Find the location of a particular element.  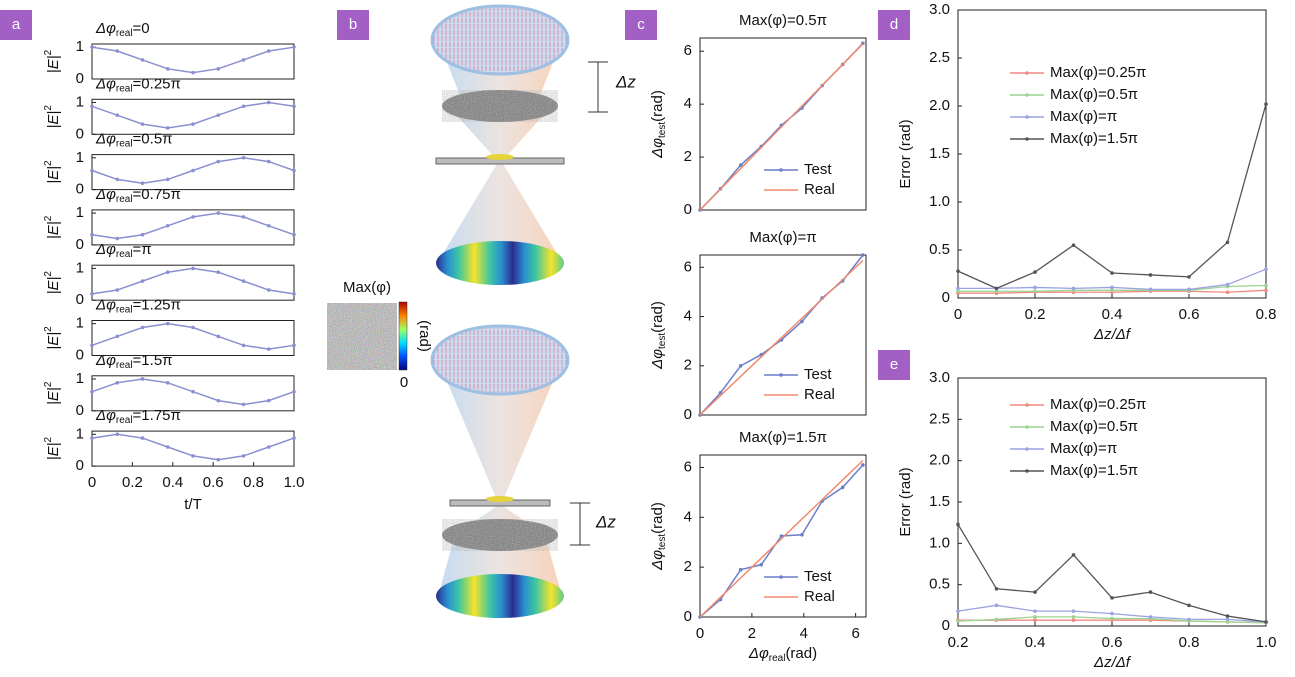

y-tick-label: 0.5 is located at coordinates (939, 249).